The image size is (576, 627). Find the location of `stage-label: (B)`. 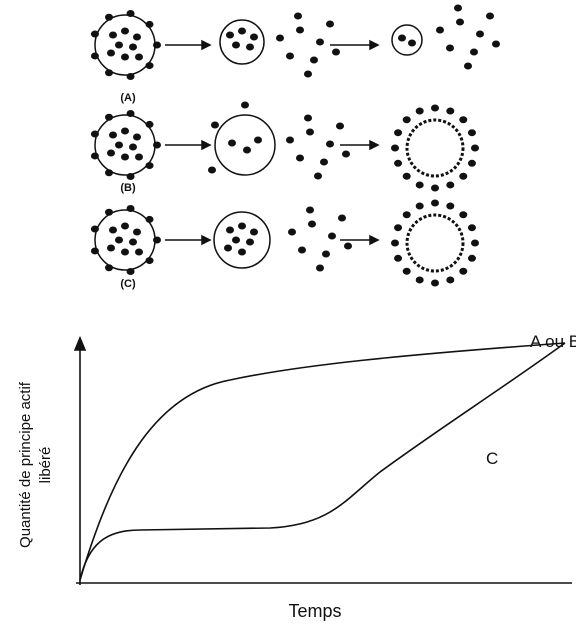

stage-label: (B) is located at coordinates (128, 188).